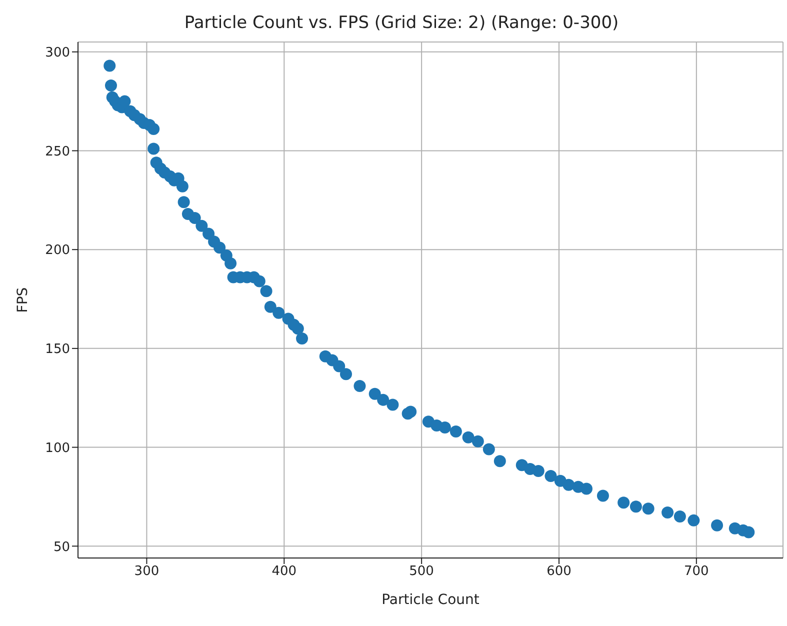 The height and width of the screenshot is (626, 787). Describe the element at coordinates (57, 448) in the screenshot. I see `y-tick-label: 100` at that location.